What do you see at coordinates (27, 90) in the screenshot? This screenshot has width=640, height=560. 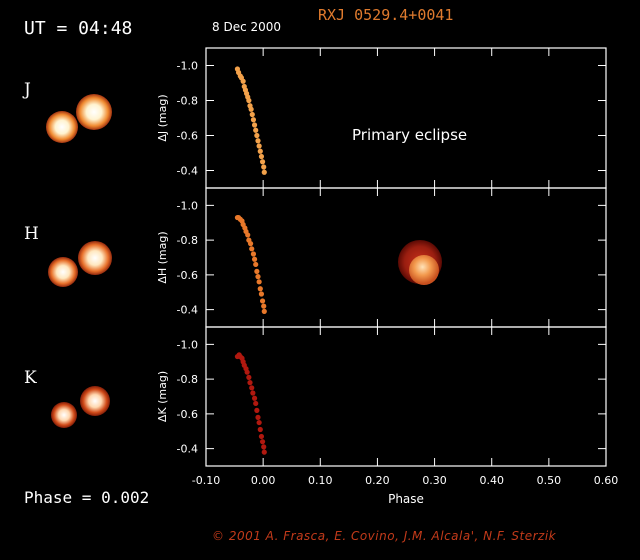 I see `band-label-j: J` at bounding box center [27, 90].